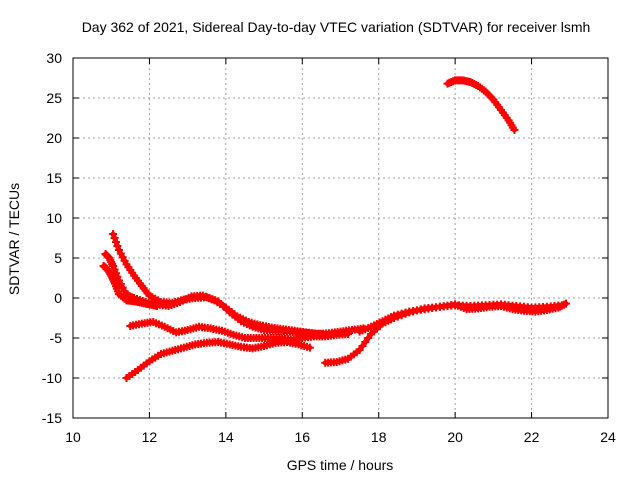 The width and height of the screenshot is (640, 480). Describe the element at coordinates (58, 258) in the screenshot. I see `y-tick-label: 5` at that location.